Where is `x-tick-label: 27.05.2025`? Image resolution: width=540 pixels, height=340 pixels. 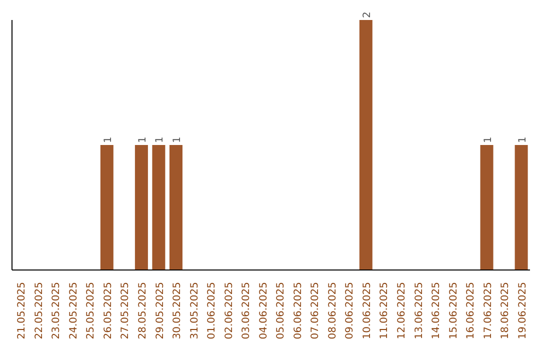 x-tick-label: 27.05.2025 is located at coordinates (126, 311).